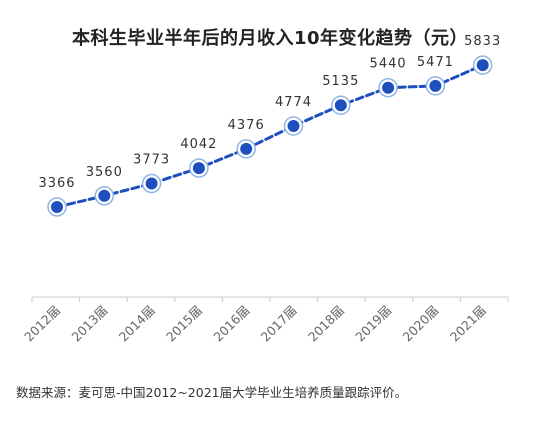 Image resolution: width=540 pixels, height=436 pixels. Describe the element at coordinates (388, 64) in the screenshot. I see `data-label: 5440` at that location.